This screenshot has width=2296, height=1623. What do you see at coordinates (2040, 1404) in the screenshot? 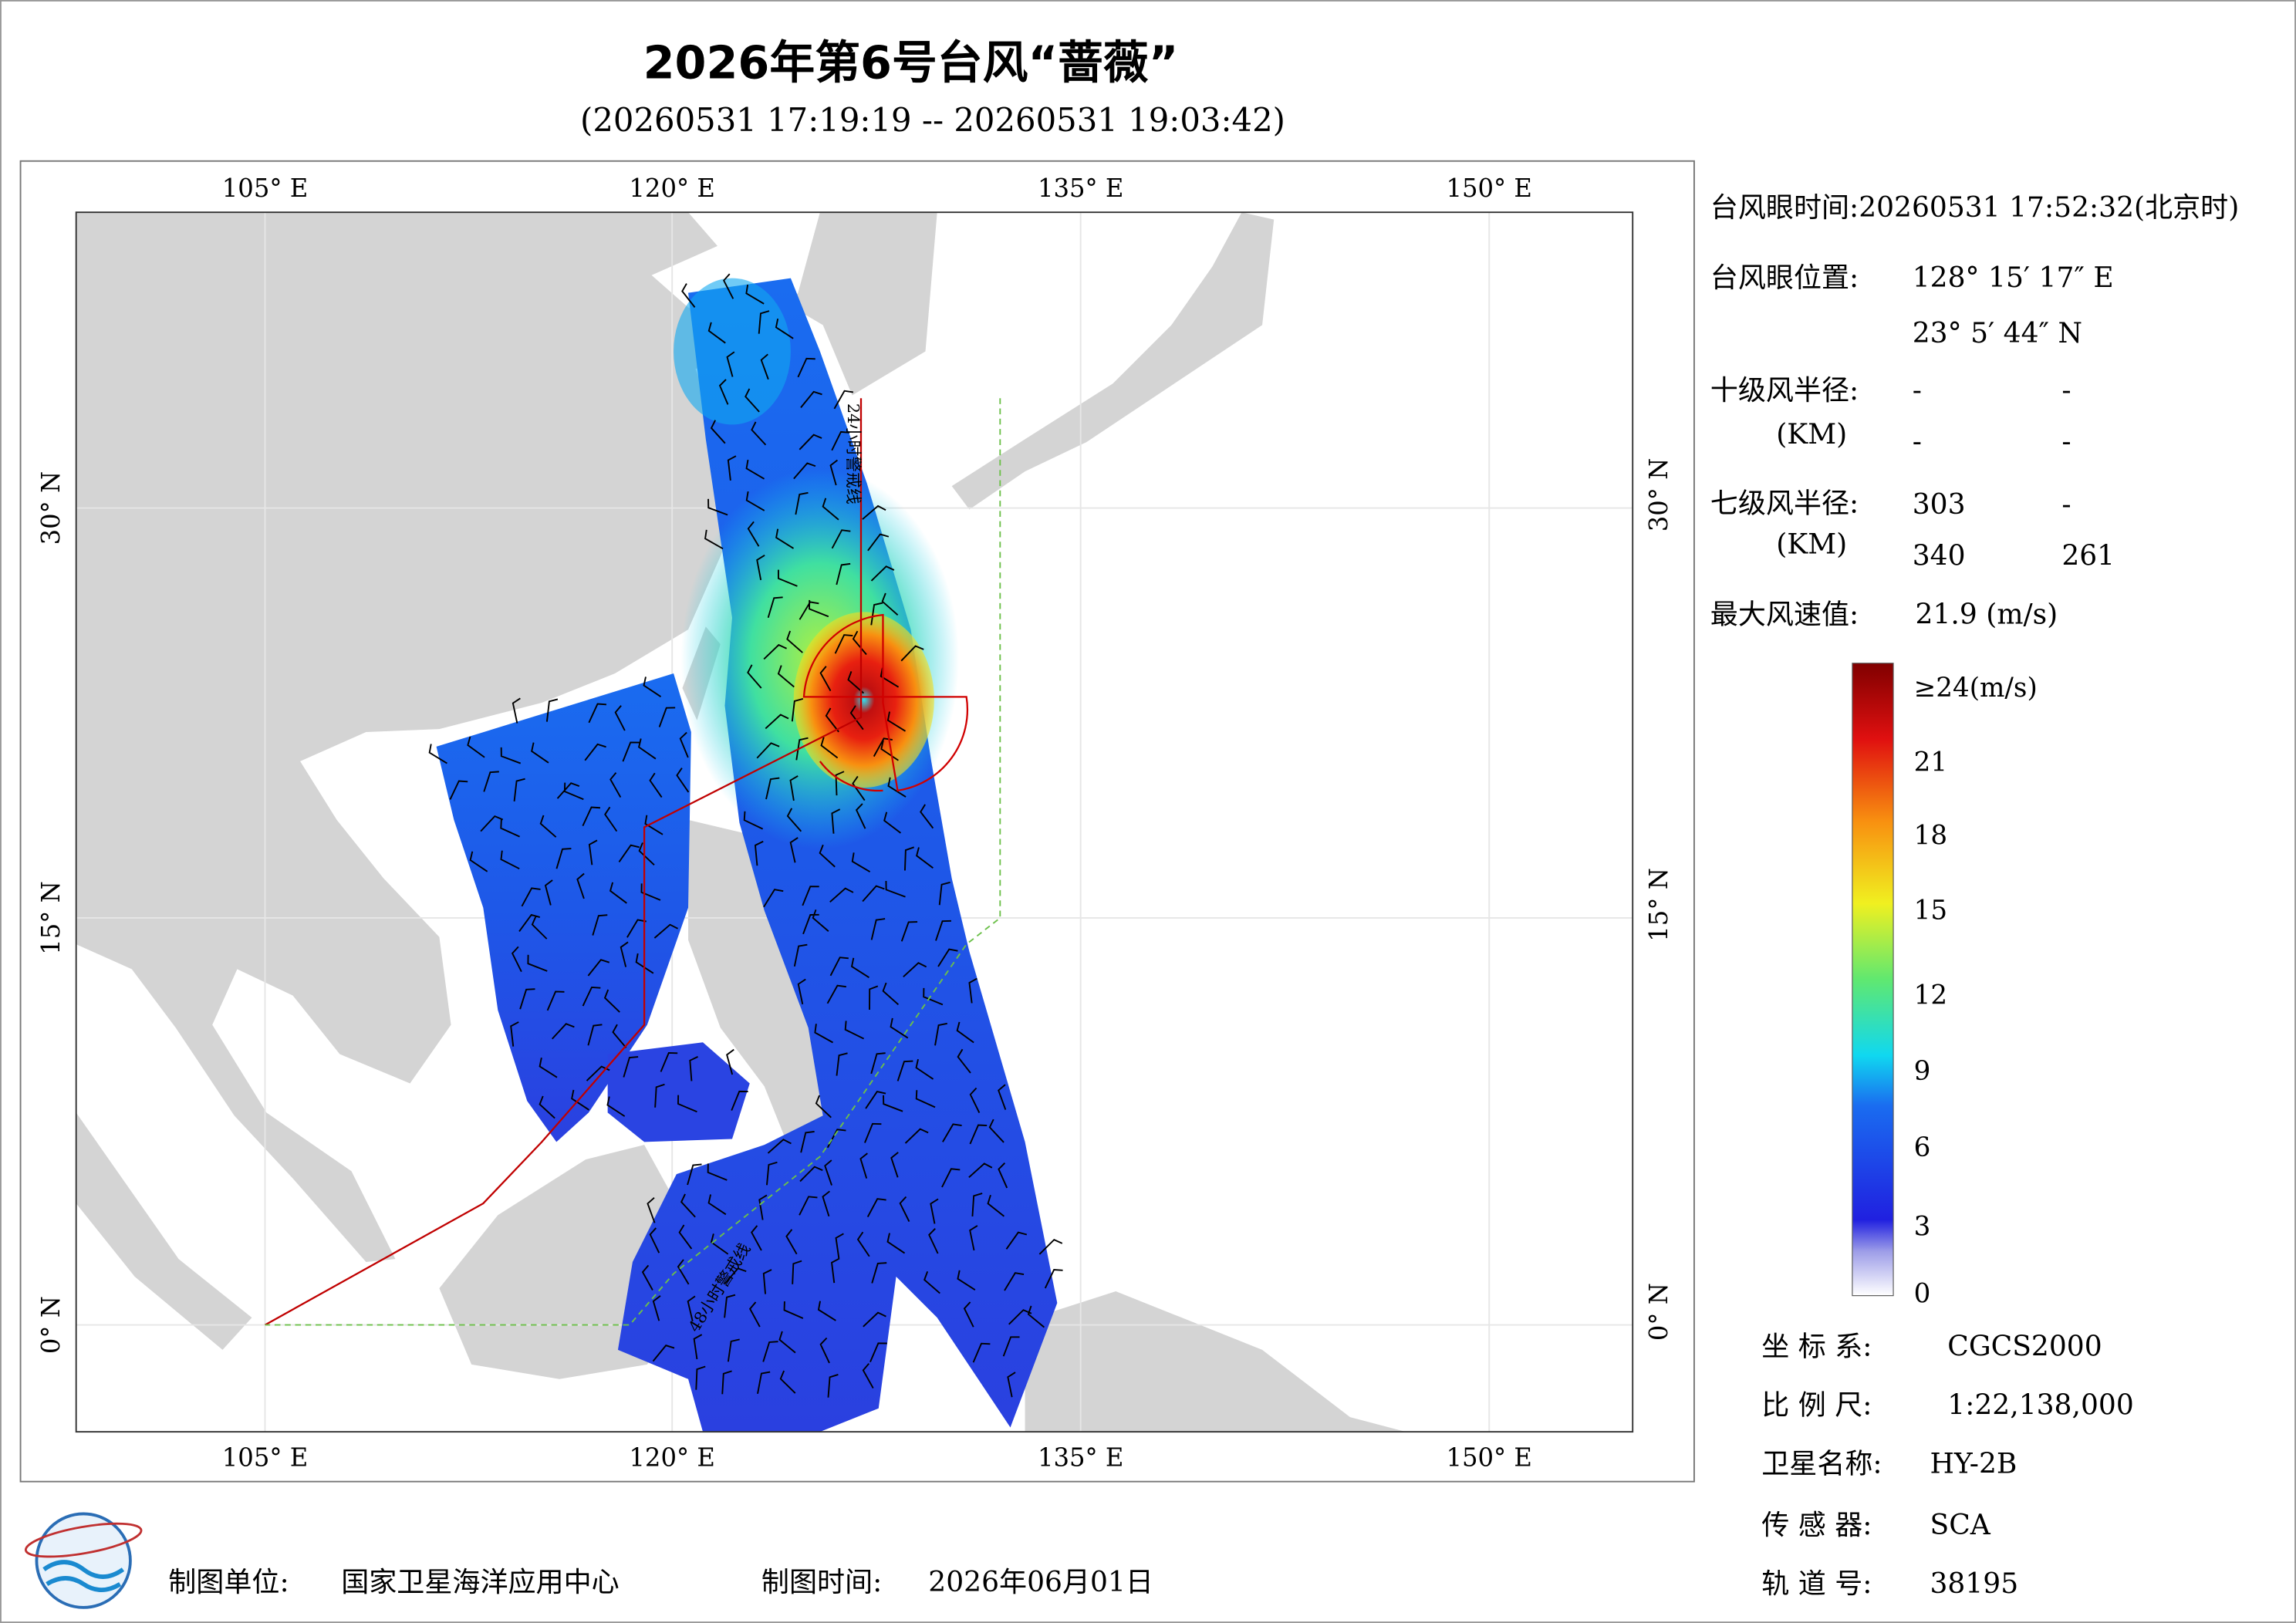
I see `meta-value: 1:22,138,000` at bounding box center [2040, 1404].